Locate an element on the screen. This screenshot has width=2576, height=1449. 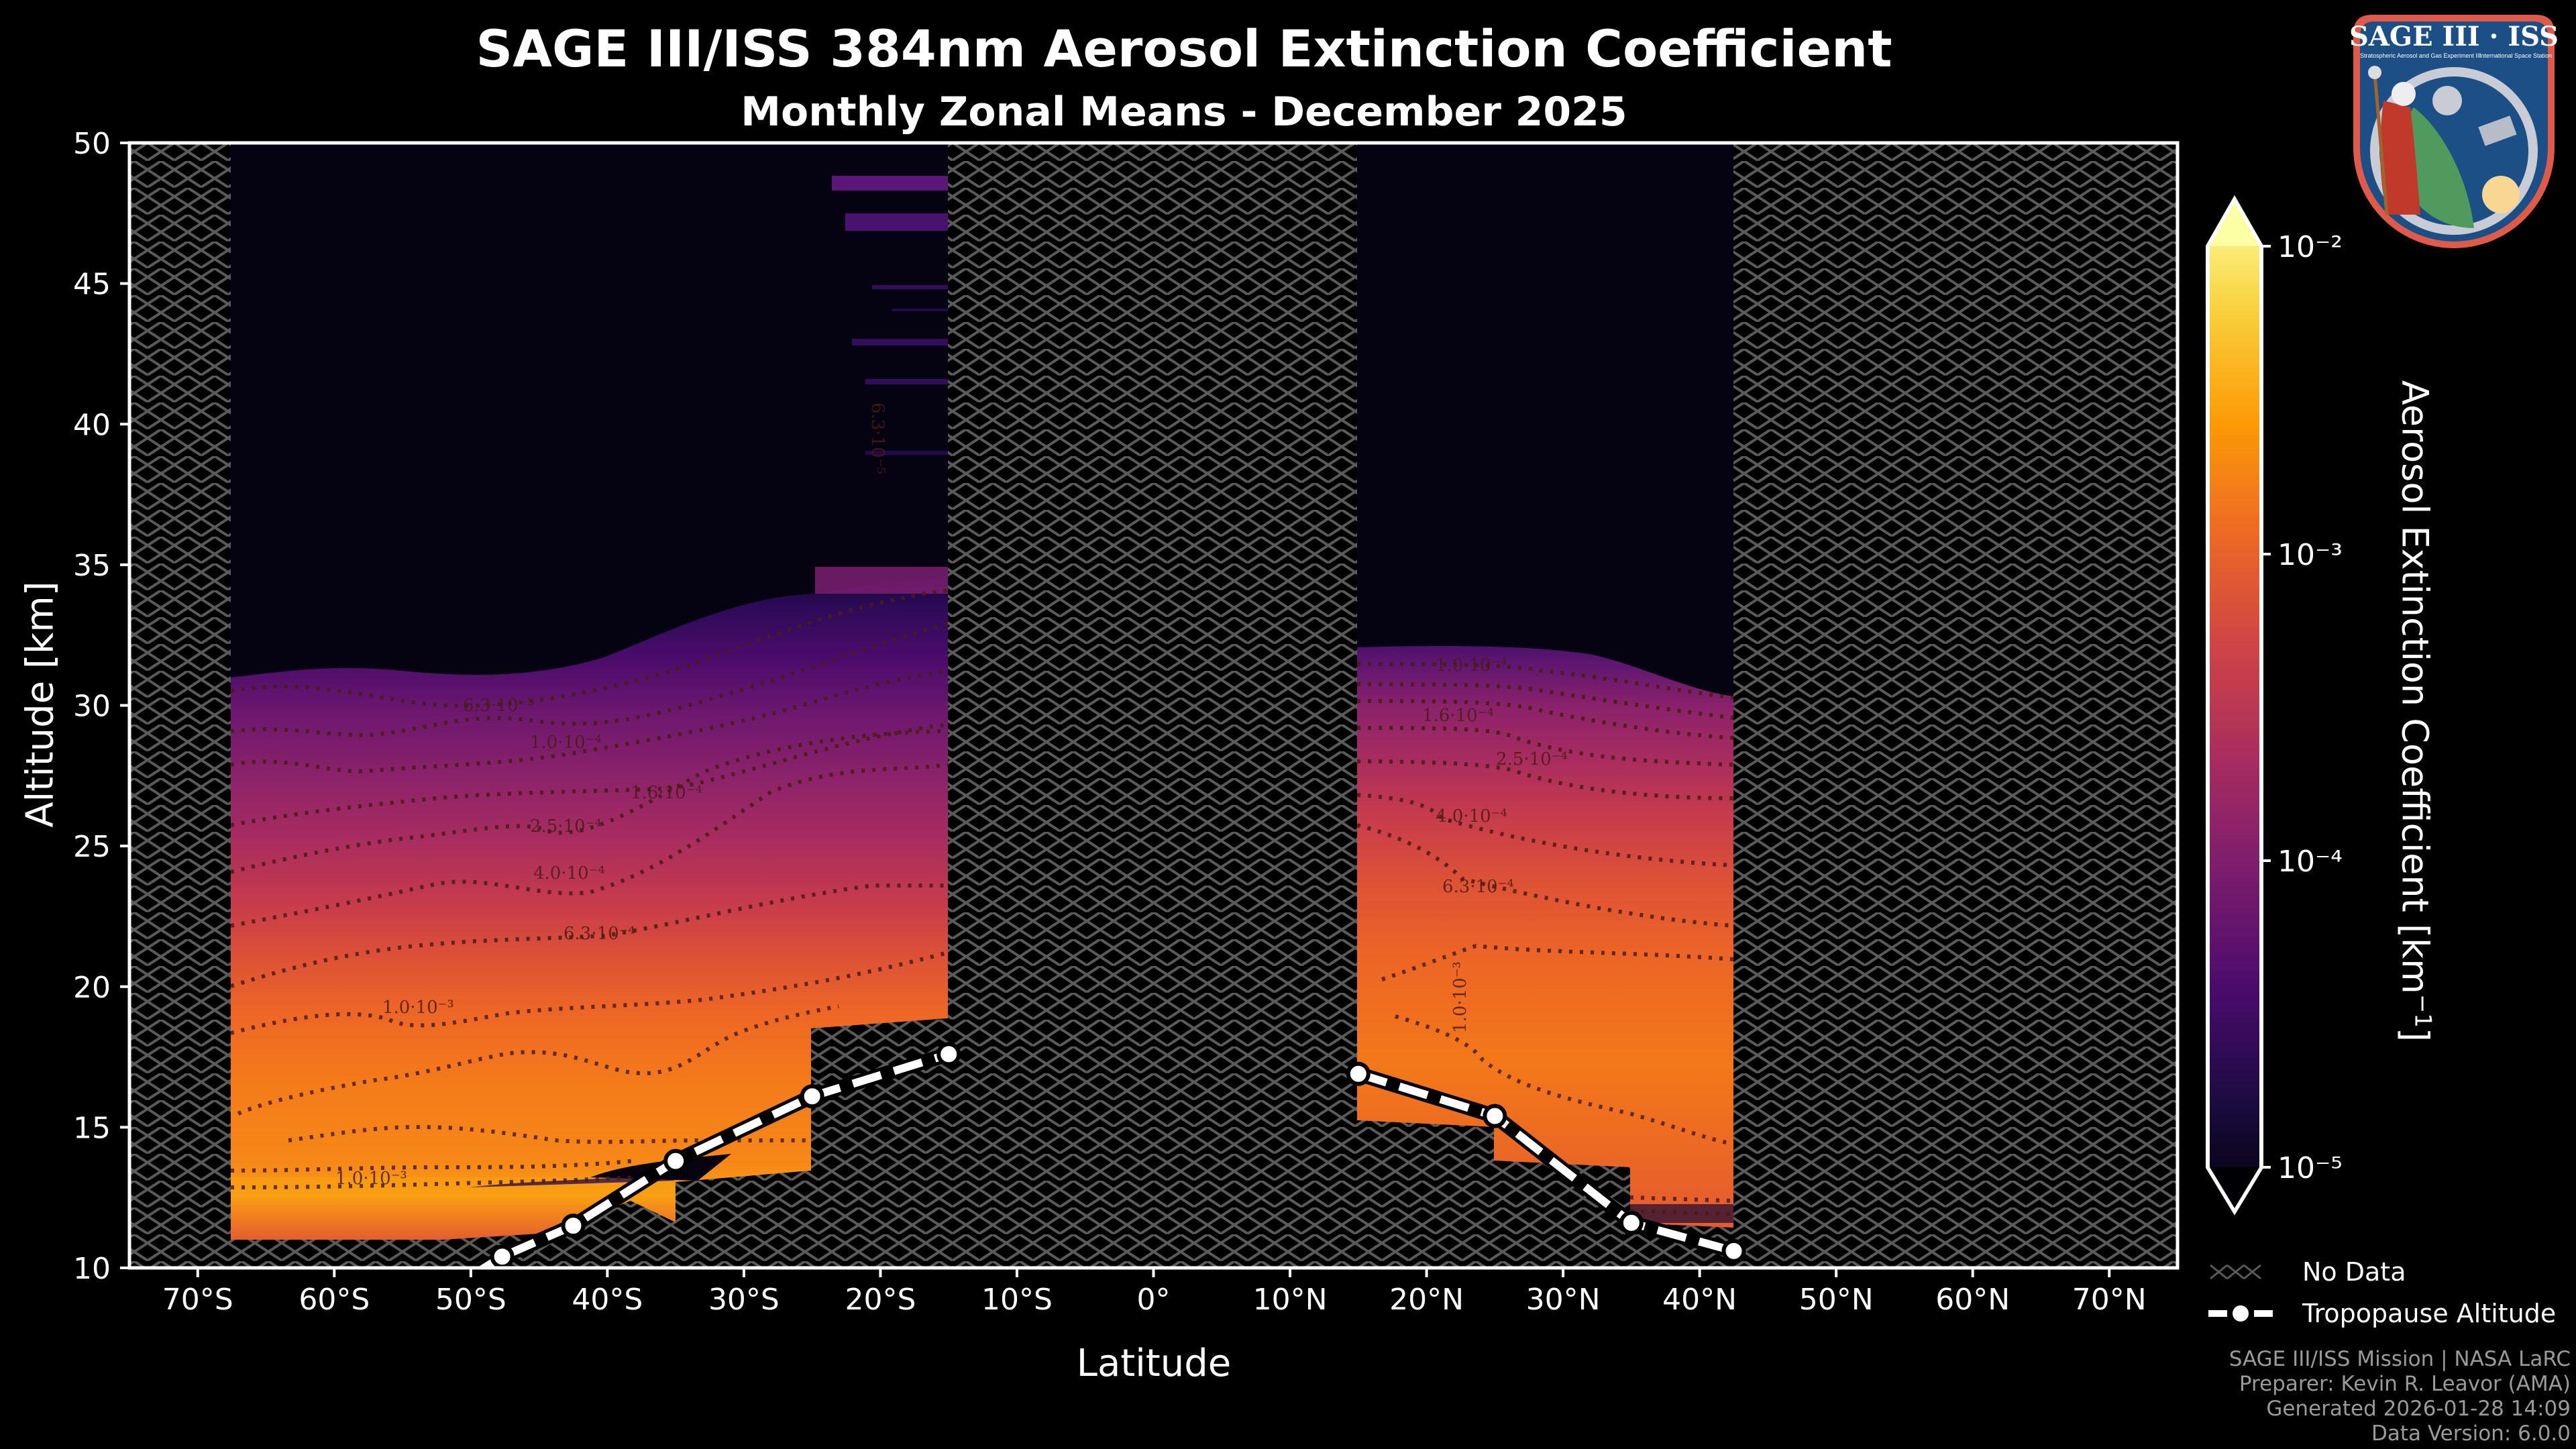
x-tick-label: 40°S is located at coordinates (607, 1300).